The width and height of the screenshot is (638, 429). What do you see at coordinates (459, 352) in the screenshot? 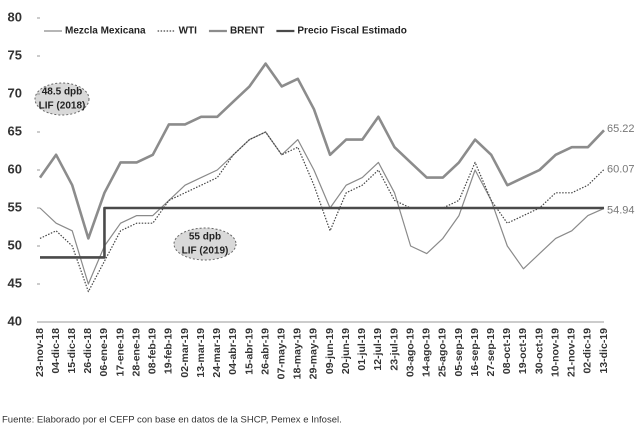
I see `x-tick-label: 05-sep-19` at bounding box center [459, 352].